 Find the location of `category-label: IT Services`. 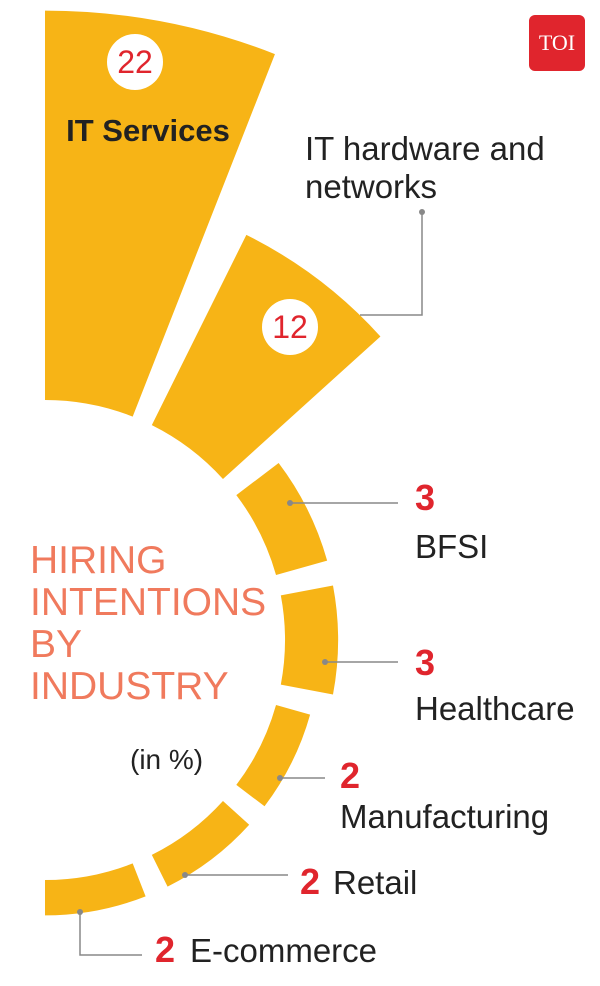

category-label: IT Services is located at coordinates (148, 130).